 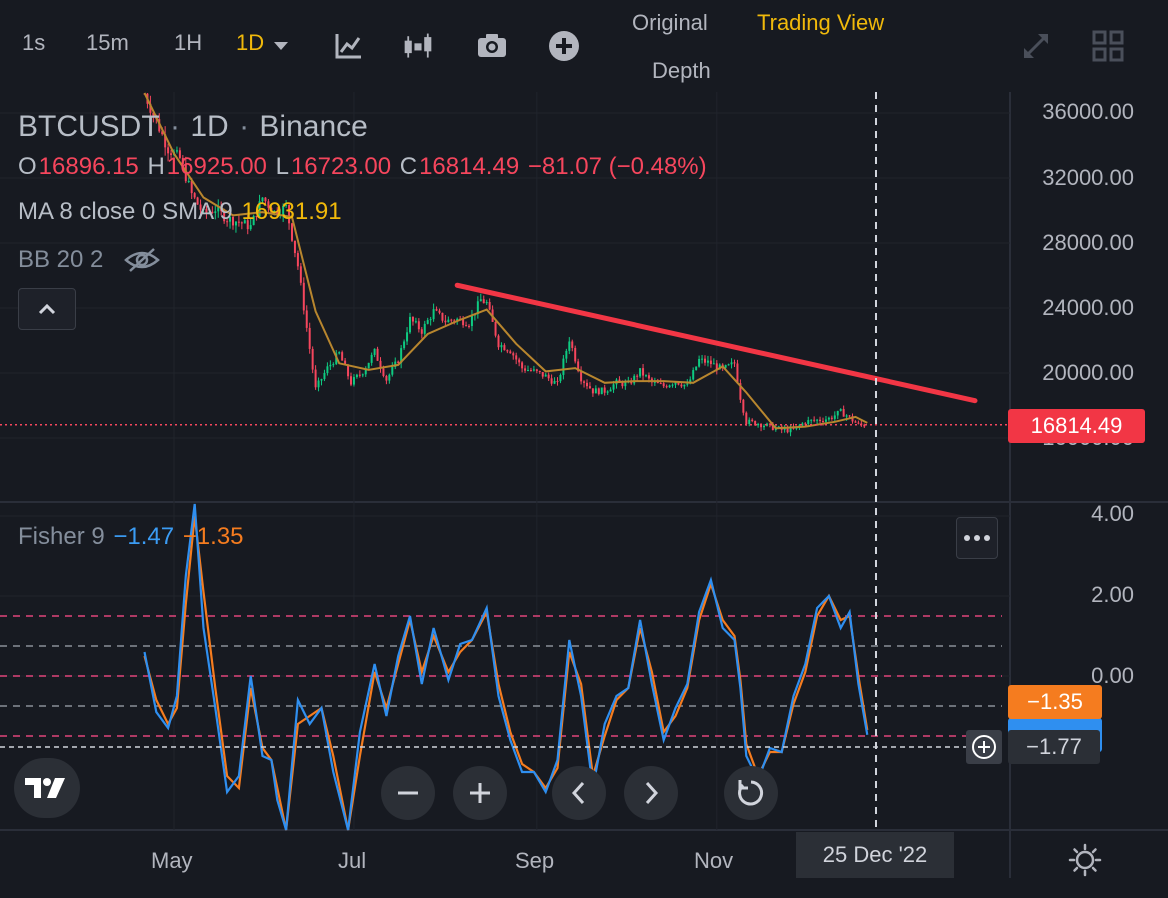 I want to click on chart-type-icon, so click(x=348, y=46).